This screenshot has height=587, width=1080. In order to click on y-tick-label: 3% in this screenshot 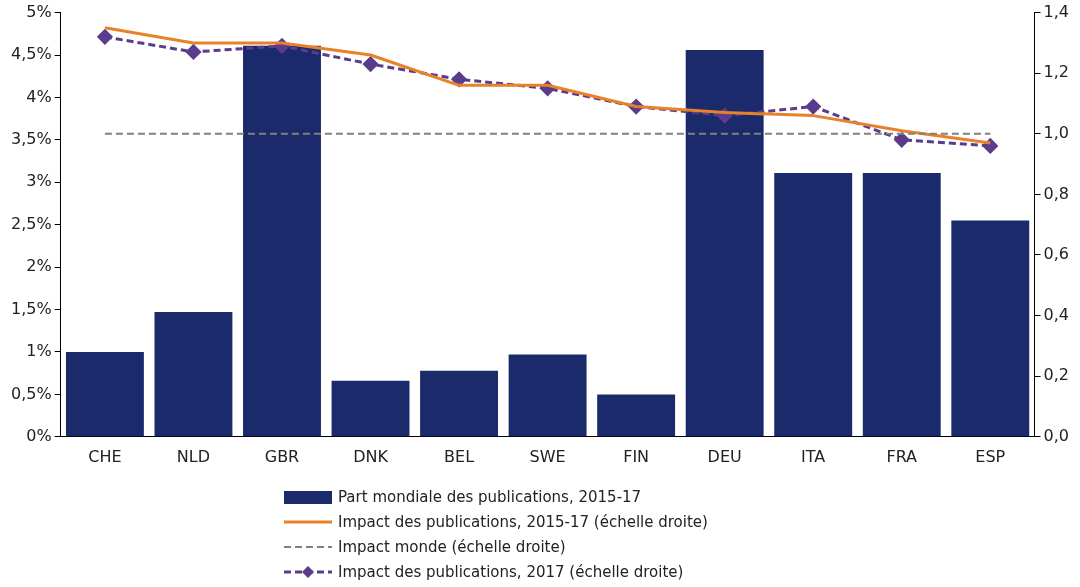, I will do `click(39, 181)`.